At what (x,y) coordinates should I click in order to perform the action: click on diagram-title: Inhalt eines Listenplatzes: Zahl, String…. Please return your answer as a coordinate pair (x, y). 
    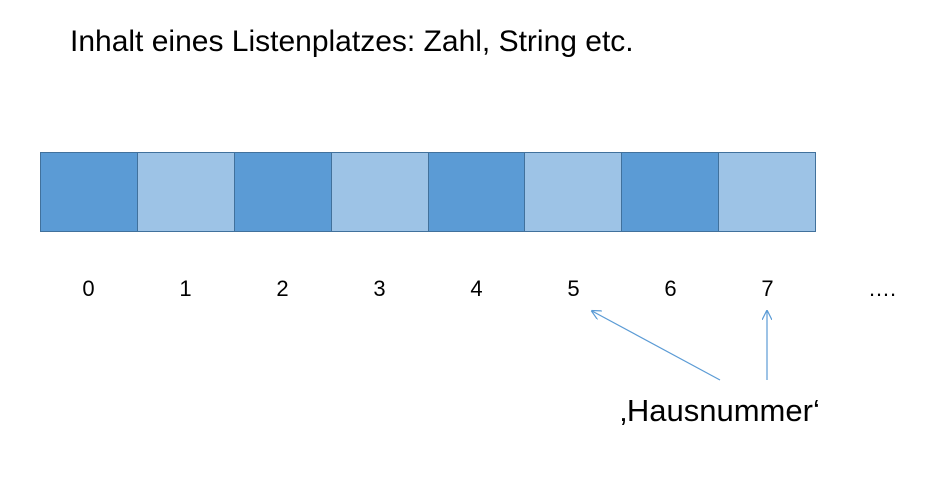
    Looking at the image, I should click on (352, 41).